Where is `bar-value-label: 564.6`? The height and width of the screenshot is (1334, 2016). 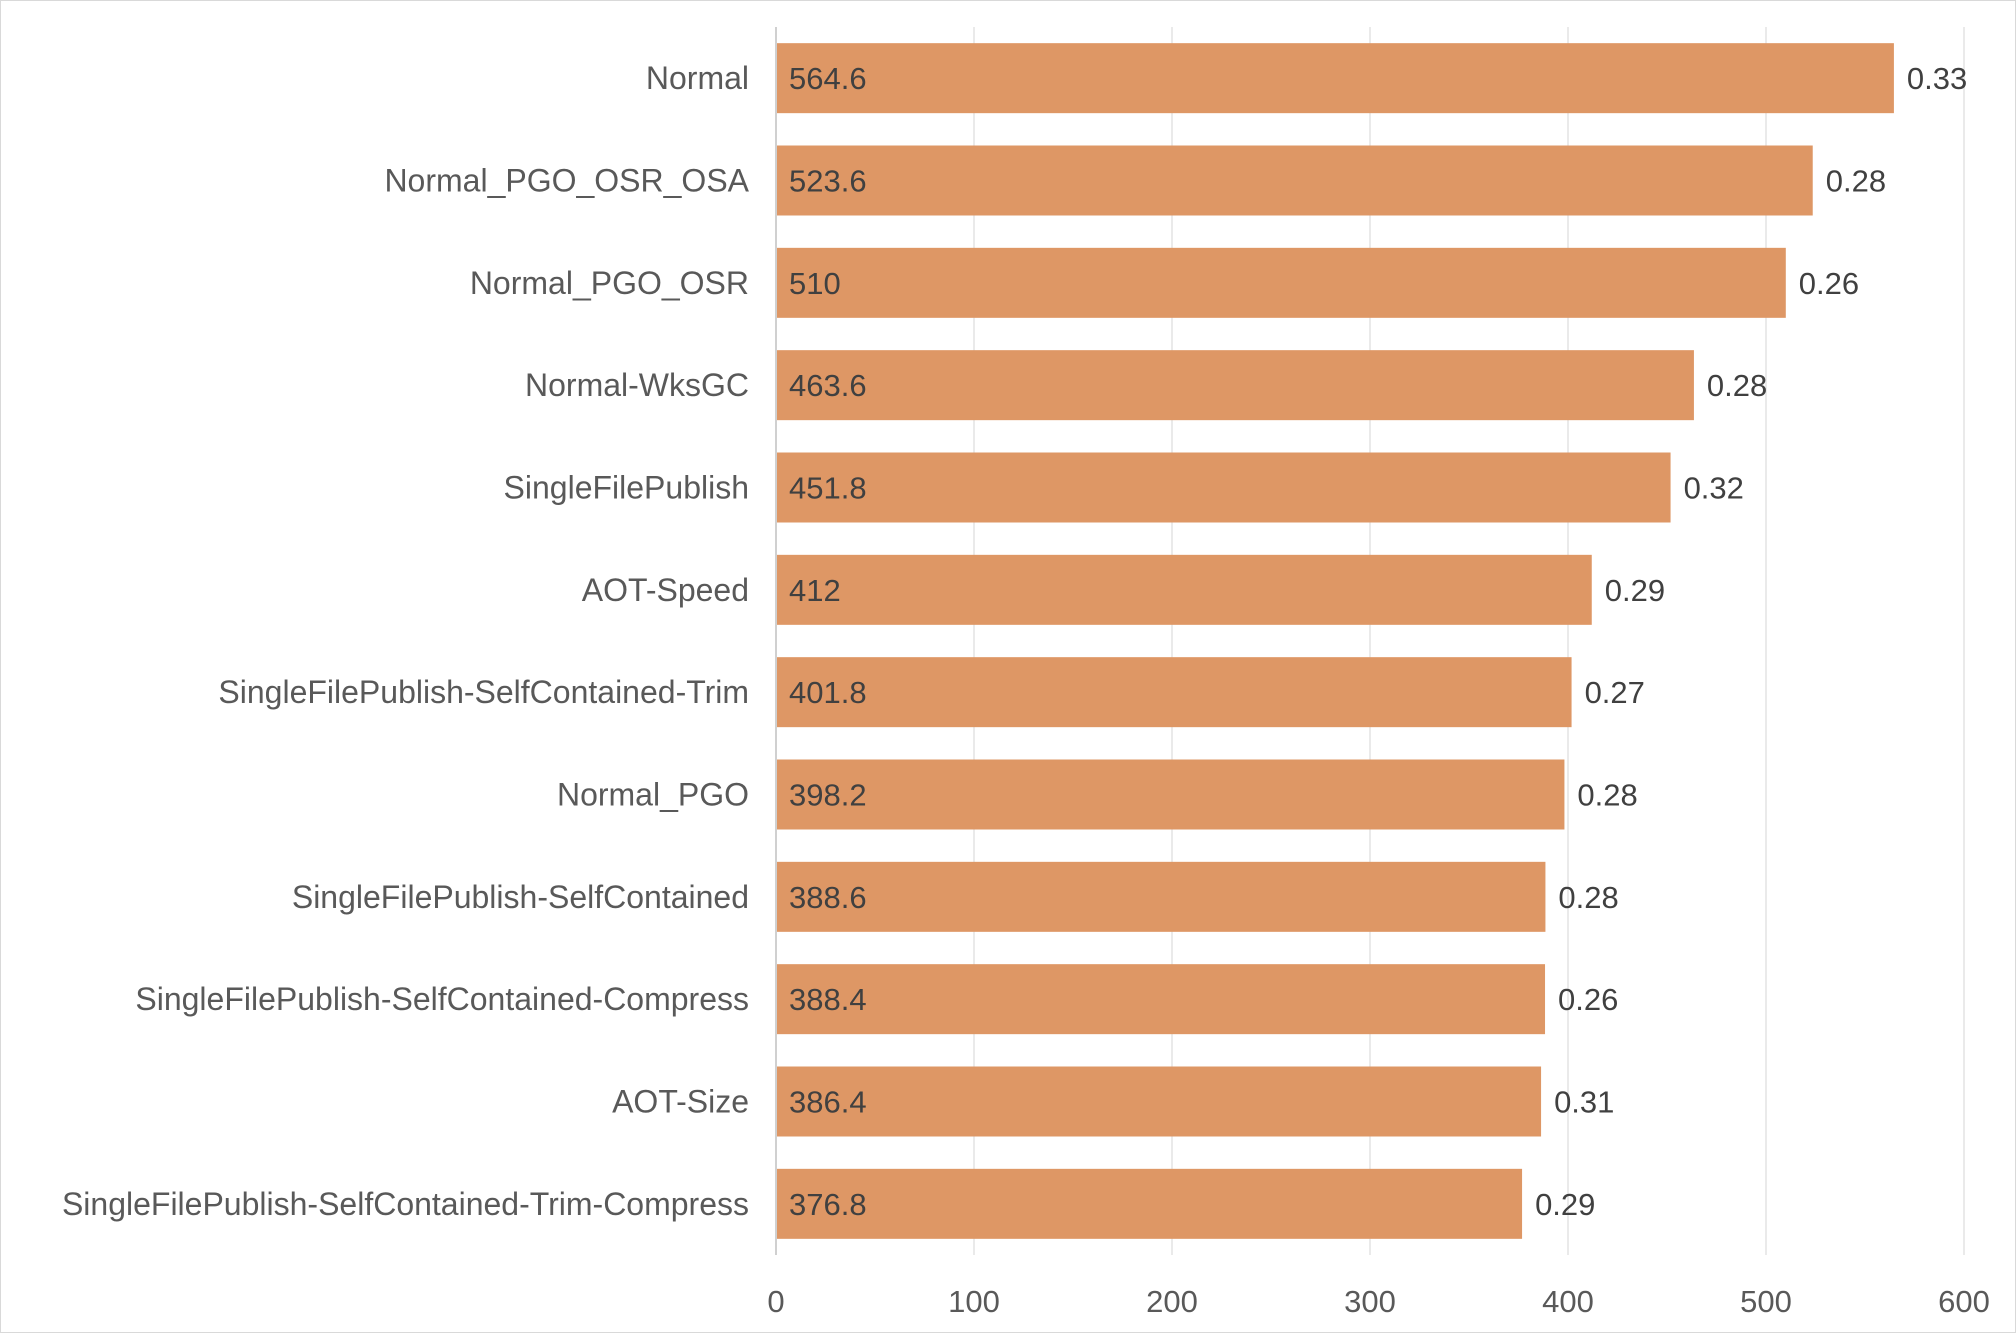 bar-value-label: 564.6 is located at coordinates (828, 78).